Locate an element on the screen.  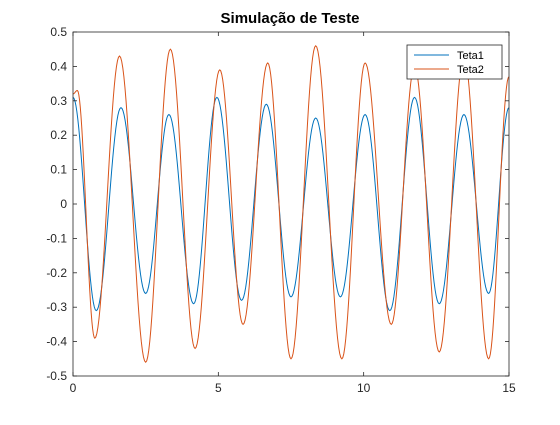
legend-box is located at coordinates (454, 62).